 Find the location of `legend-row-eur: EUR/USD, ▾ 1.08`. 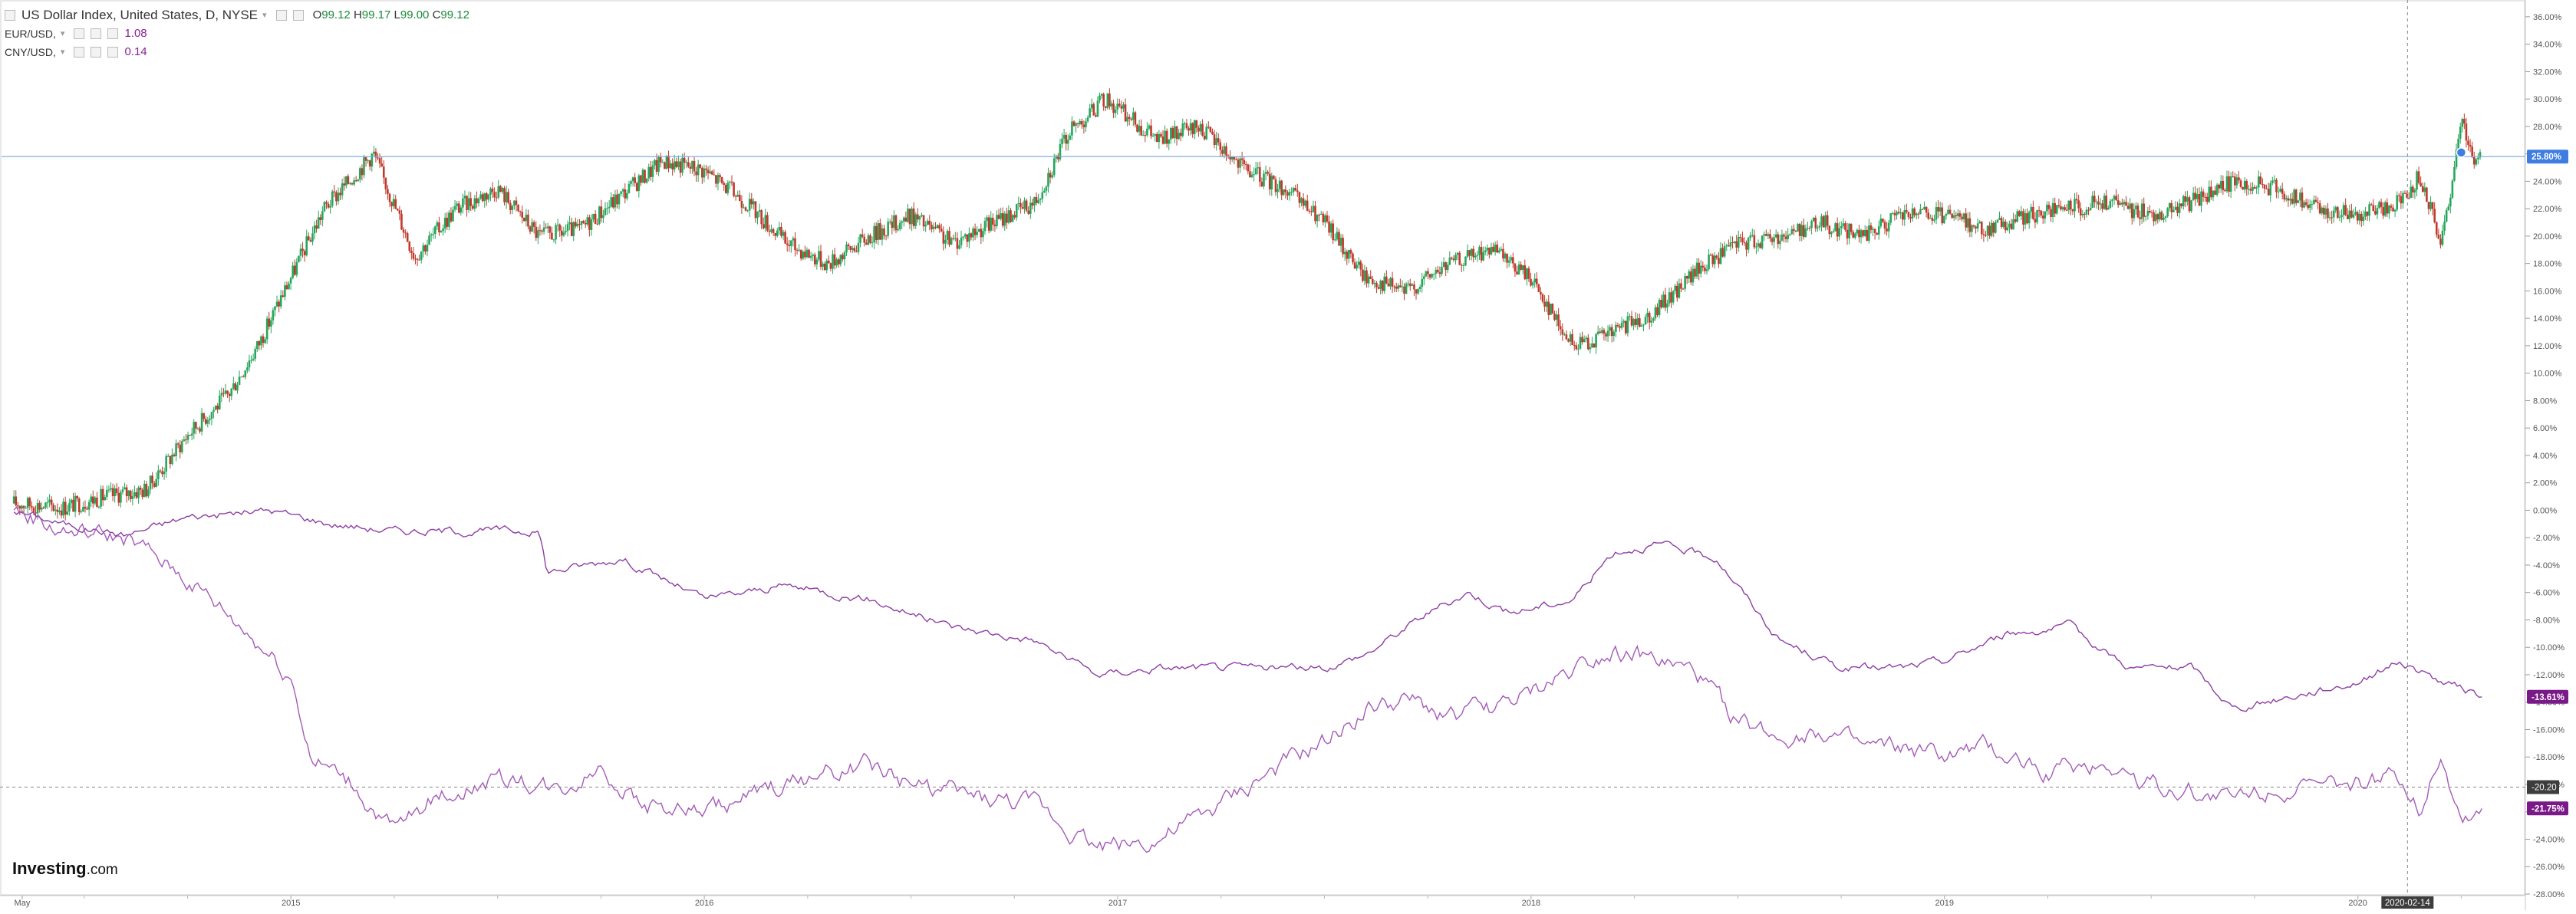

legend-row-eur: EUR/USD, ▾ 1.08 is located at coordinates (237, 34).